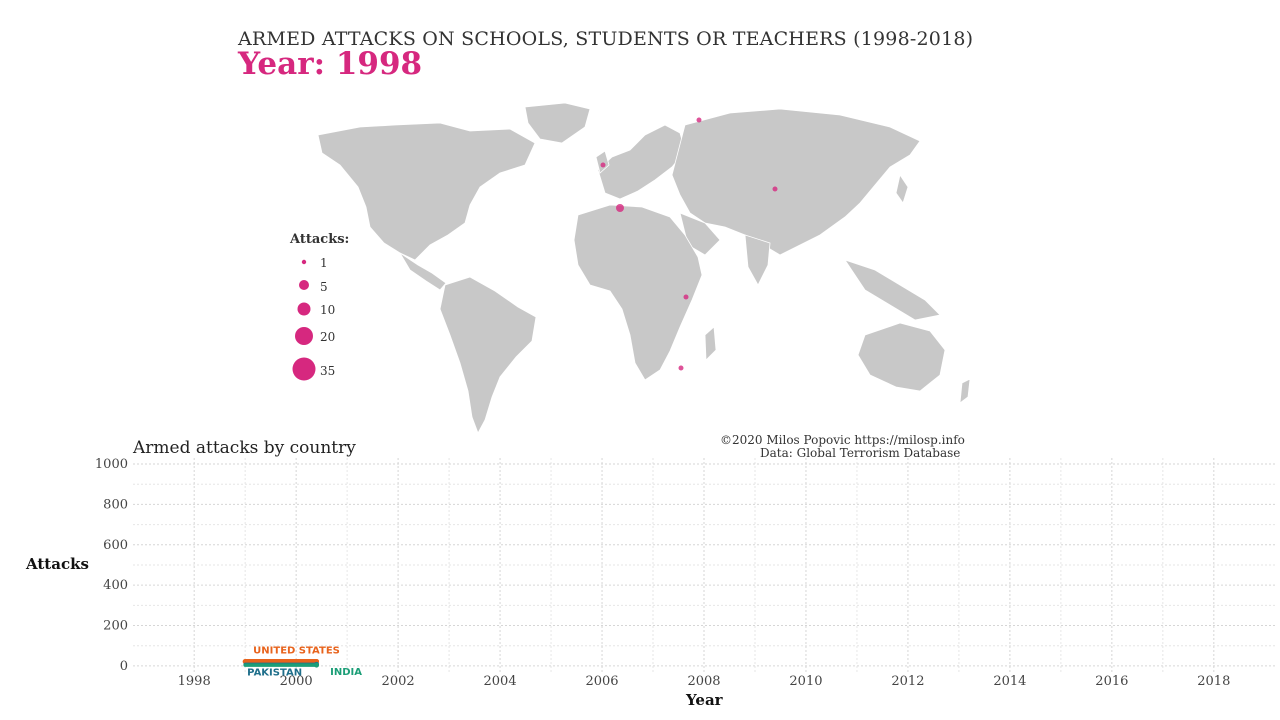 This screenshot has height=720, width=1280. I want to click on y-tick-label: 800, so click(115, 504).